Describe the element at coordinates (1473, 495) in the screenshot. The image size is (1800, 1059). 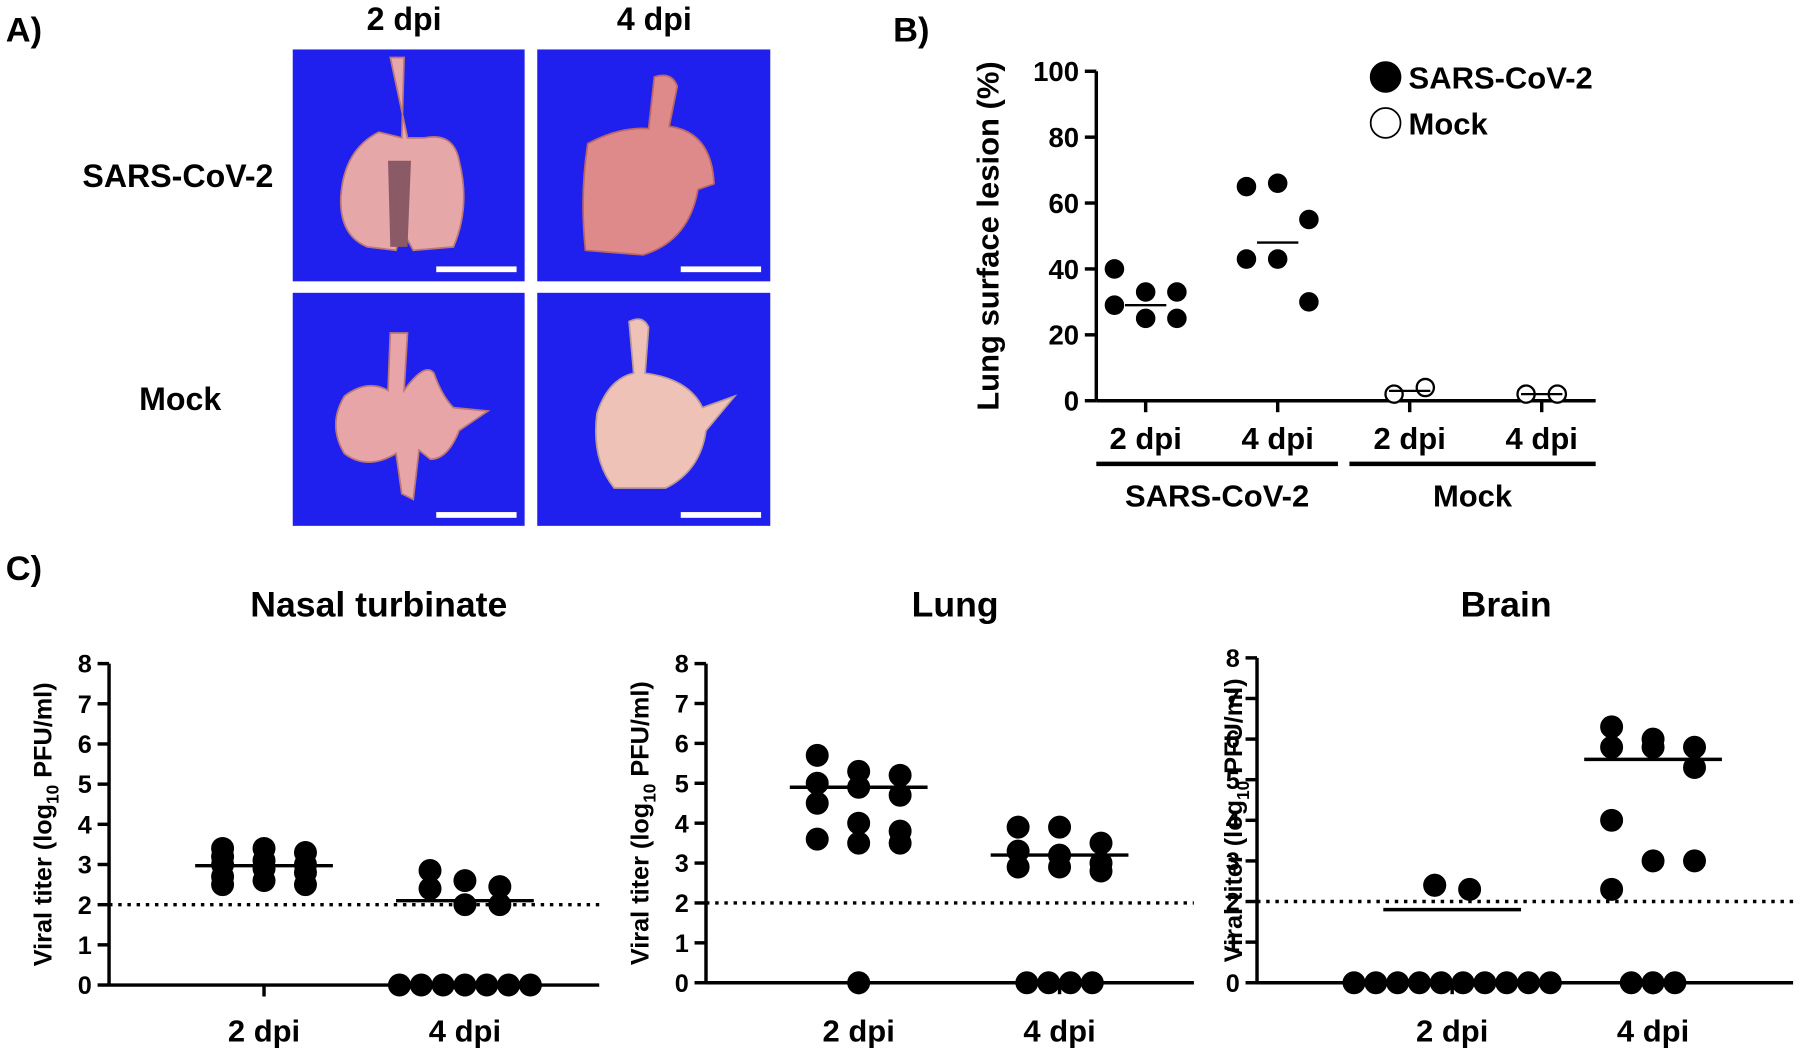
I see `group-label: Mock` at that location.